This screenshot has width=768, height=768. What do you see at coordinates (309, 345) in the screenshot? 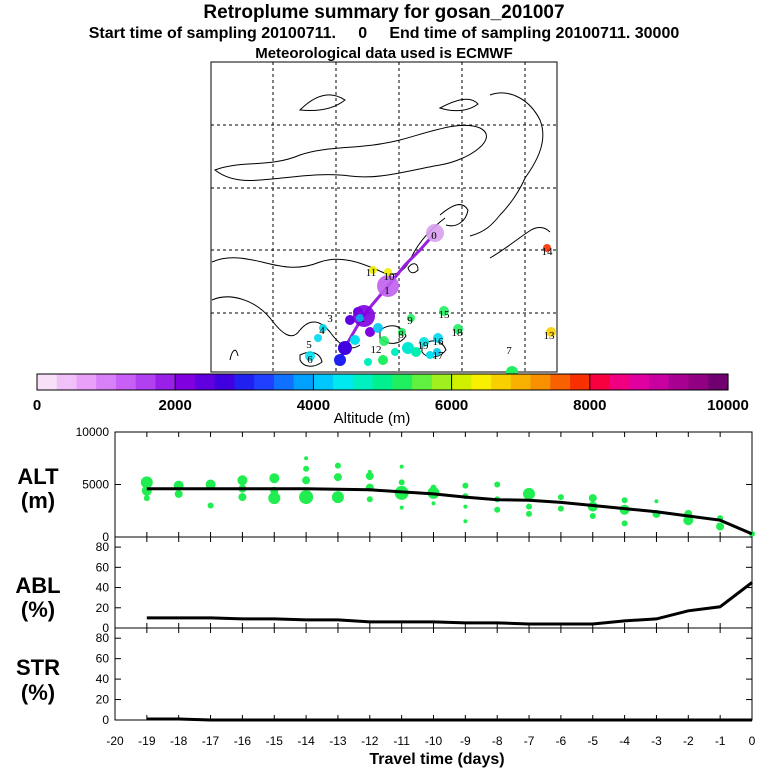
I see `trajectory-point-label: 5` at bounding box center [309, 345].